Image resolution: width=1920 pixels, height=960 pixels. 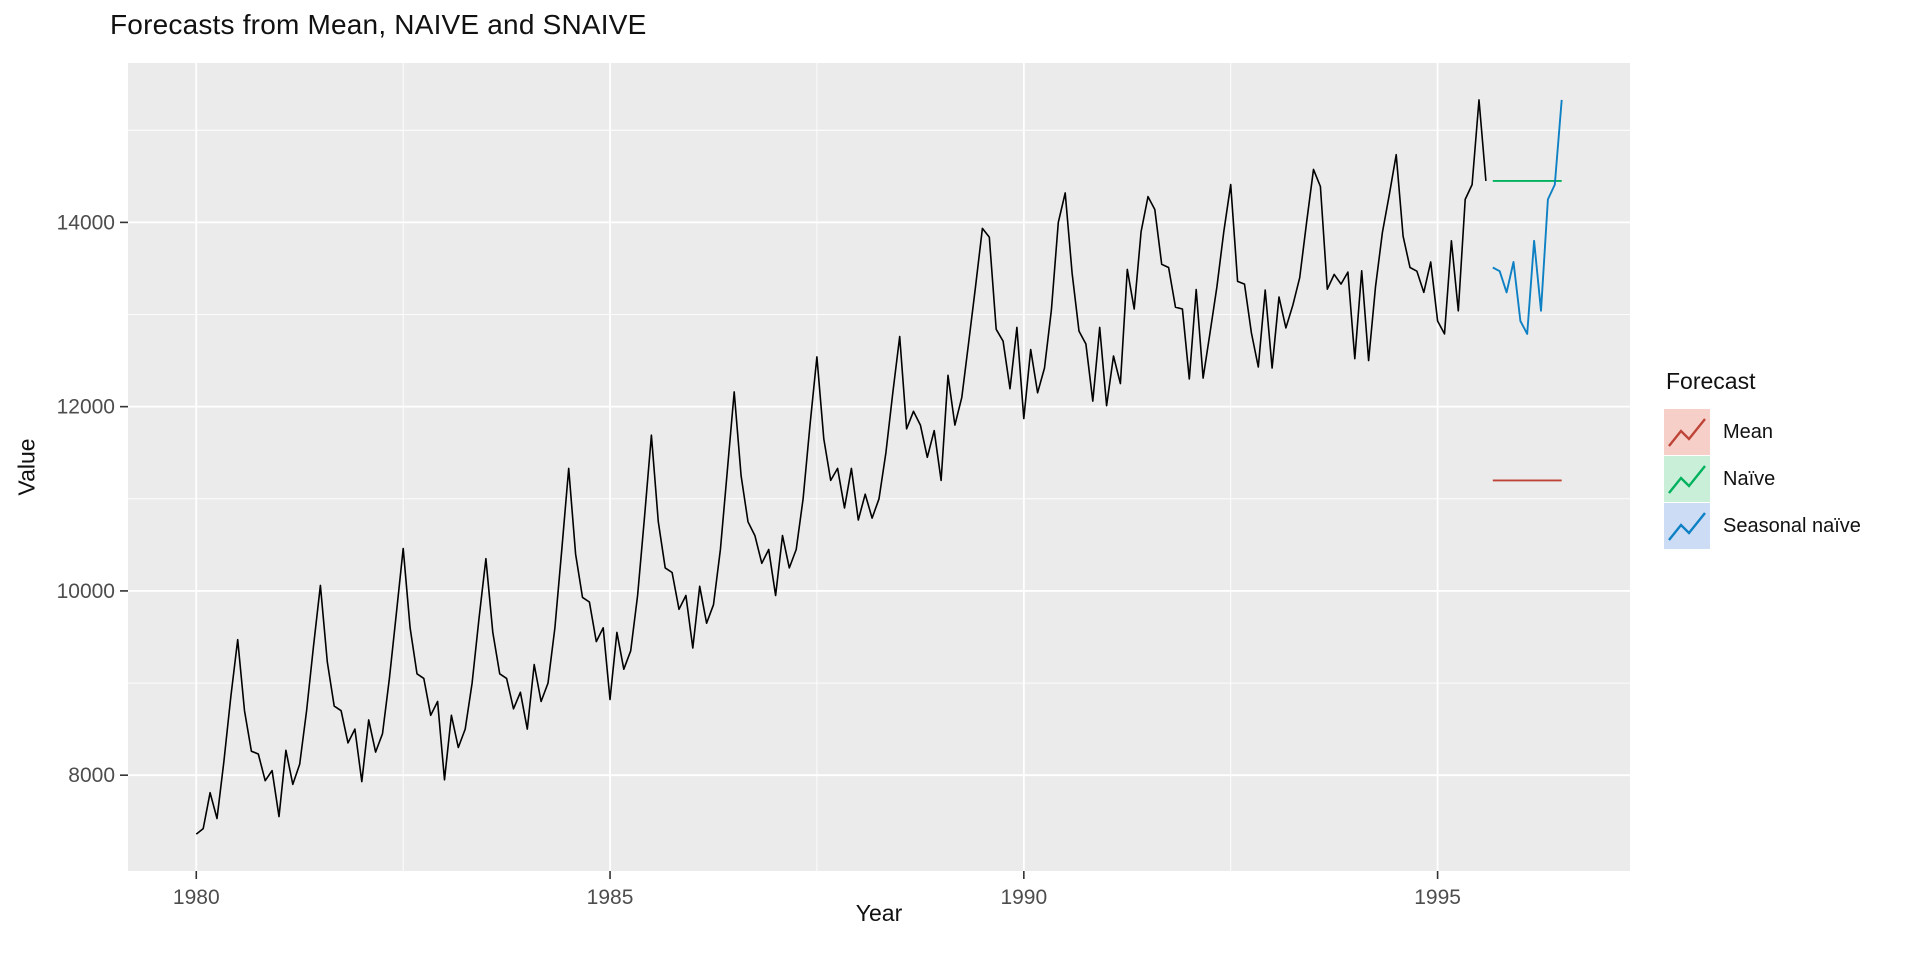 I want to click on legend-key-naive-line-icon, so click(x=1687, y=479).